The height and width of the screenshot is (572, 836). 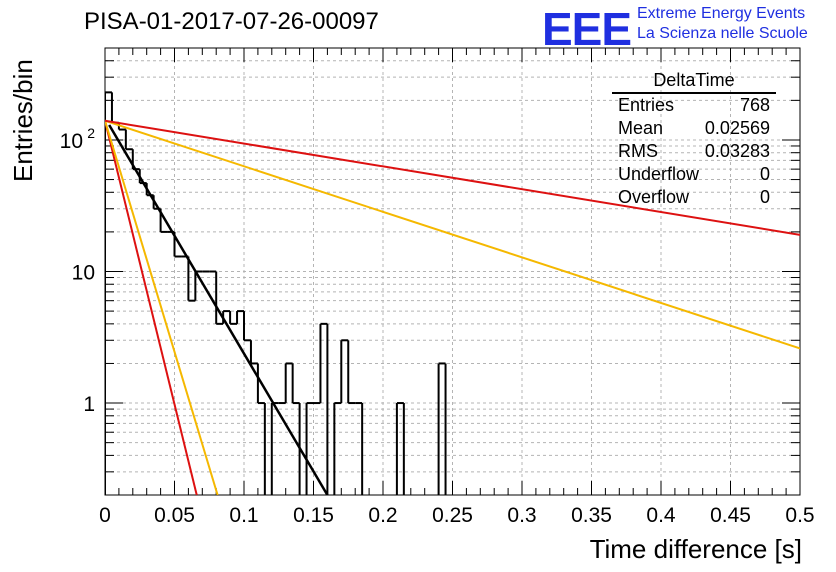 What do you see at coordinates (231, 21) in the screenshot?
I see `chart-title: PISA-01-2017-07-26-00097` at bounding box center [231, 21].